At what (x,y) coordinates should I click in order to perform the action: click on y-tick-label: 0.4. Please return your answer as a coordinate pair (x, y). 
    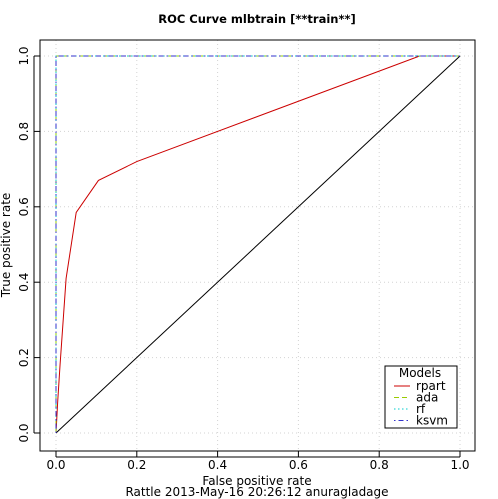
    Looking at the image, I should click on (24, 282).